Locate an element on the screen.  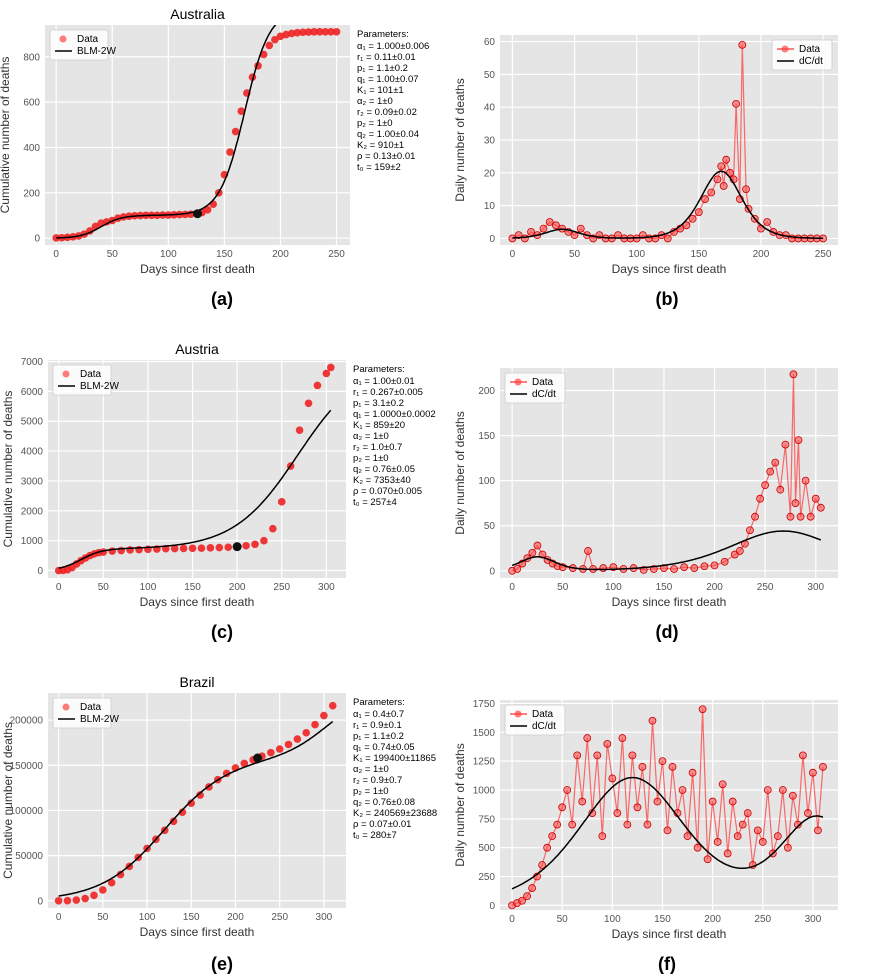
x-tick-label: 300 is located at coordinates (326, 587).